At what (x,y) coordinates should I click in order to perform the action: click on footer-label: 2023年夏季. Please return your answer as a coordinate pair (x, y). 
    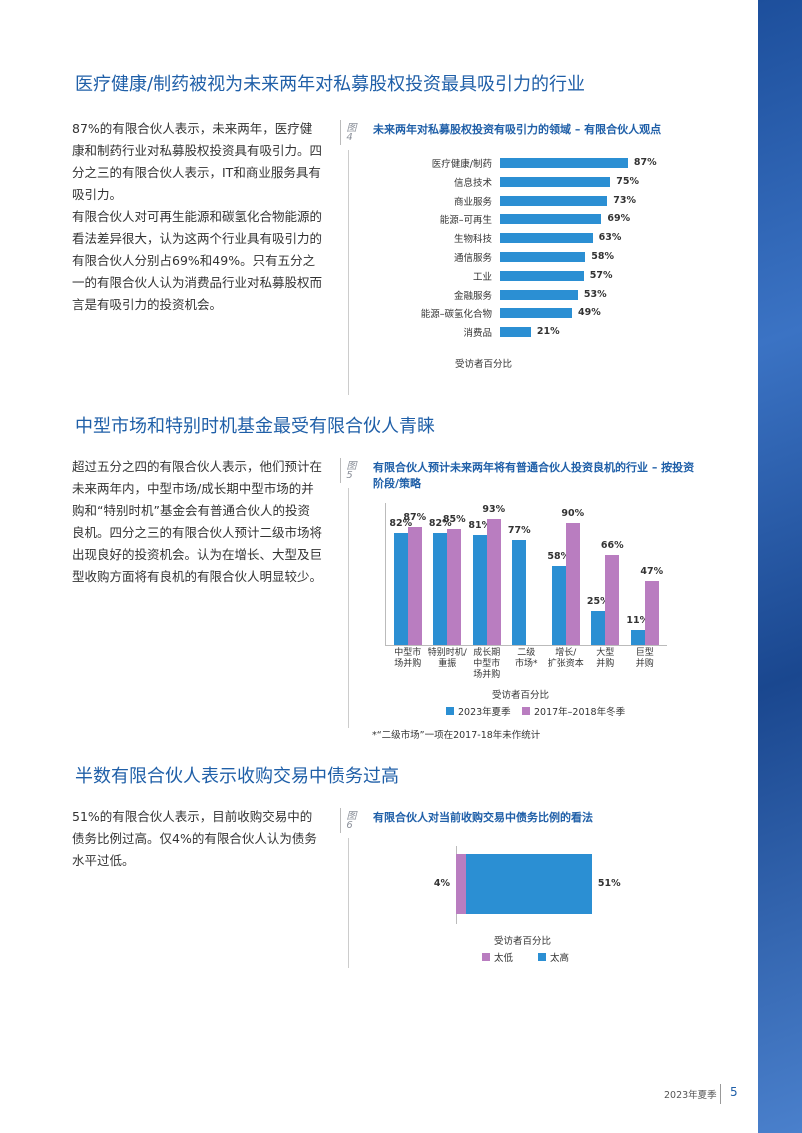
    Looking at the image, I should click on (690, 1095).